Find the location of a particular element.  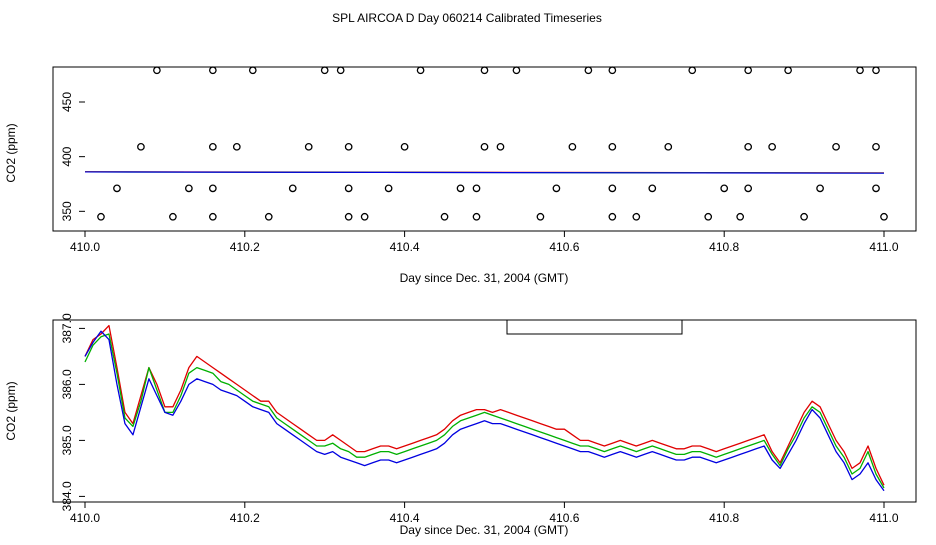

bottom-x-axis-label: Day since Dec. 31, 2004 (GMT) is located at coordinates (484, 530).